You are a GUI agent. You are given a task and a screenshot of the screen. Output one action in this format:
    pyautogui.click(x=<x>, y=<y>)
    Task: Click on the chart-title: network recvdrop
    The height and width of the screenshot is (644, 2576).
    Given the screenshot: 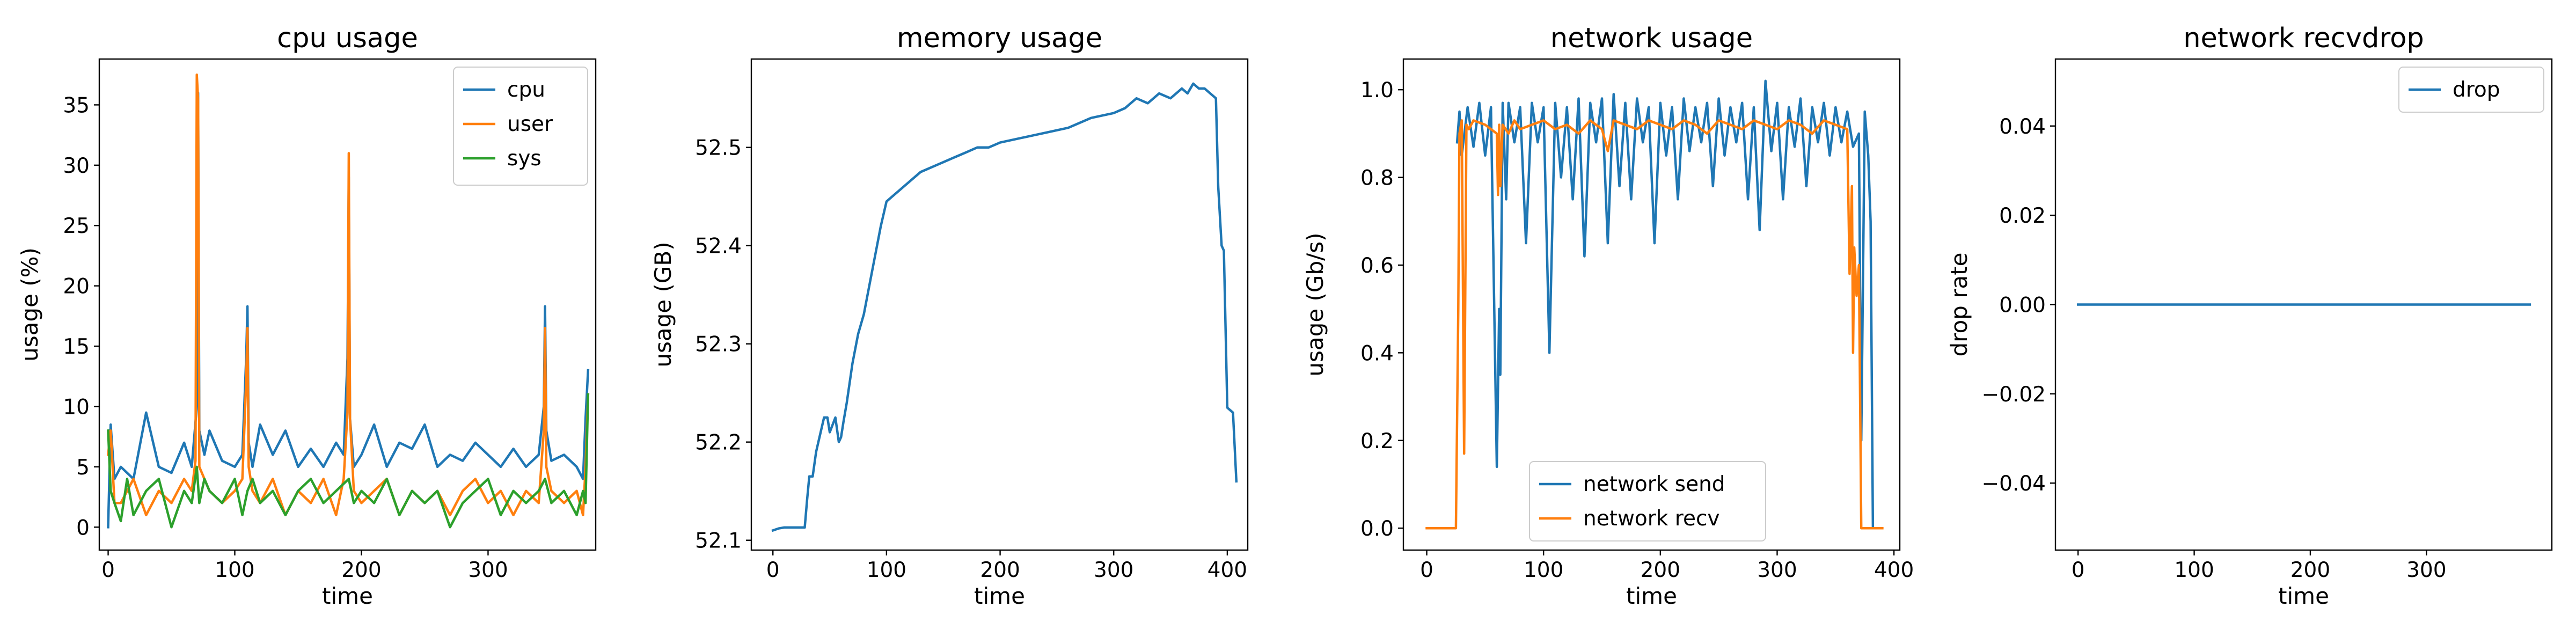 What is the action you would take?
    pyautogui.click(x=2303, y=38)
    